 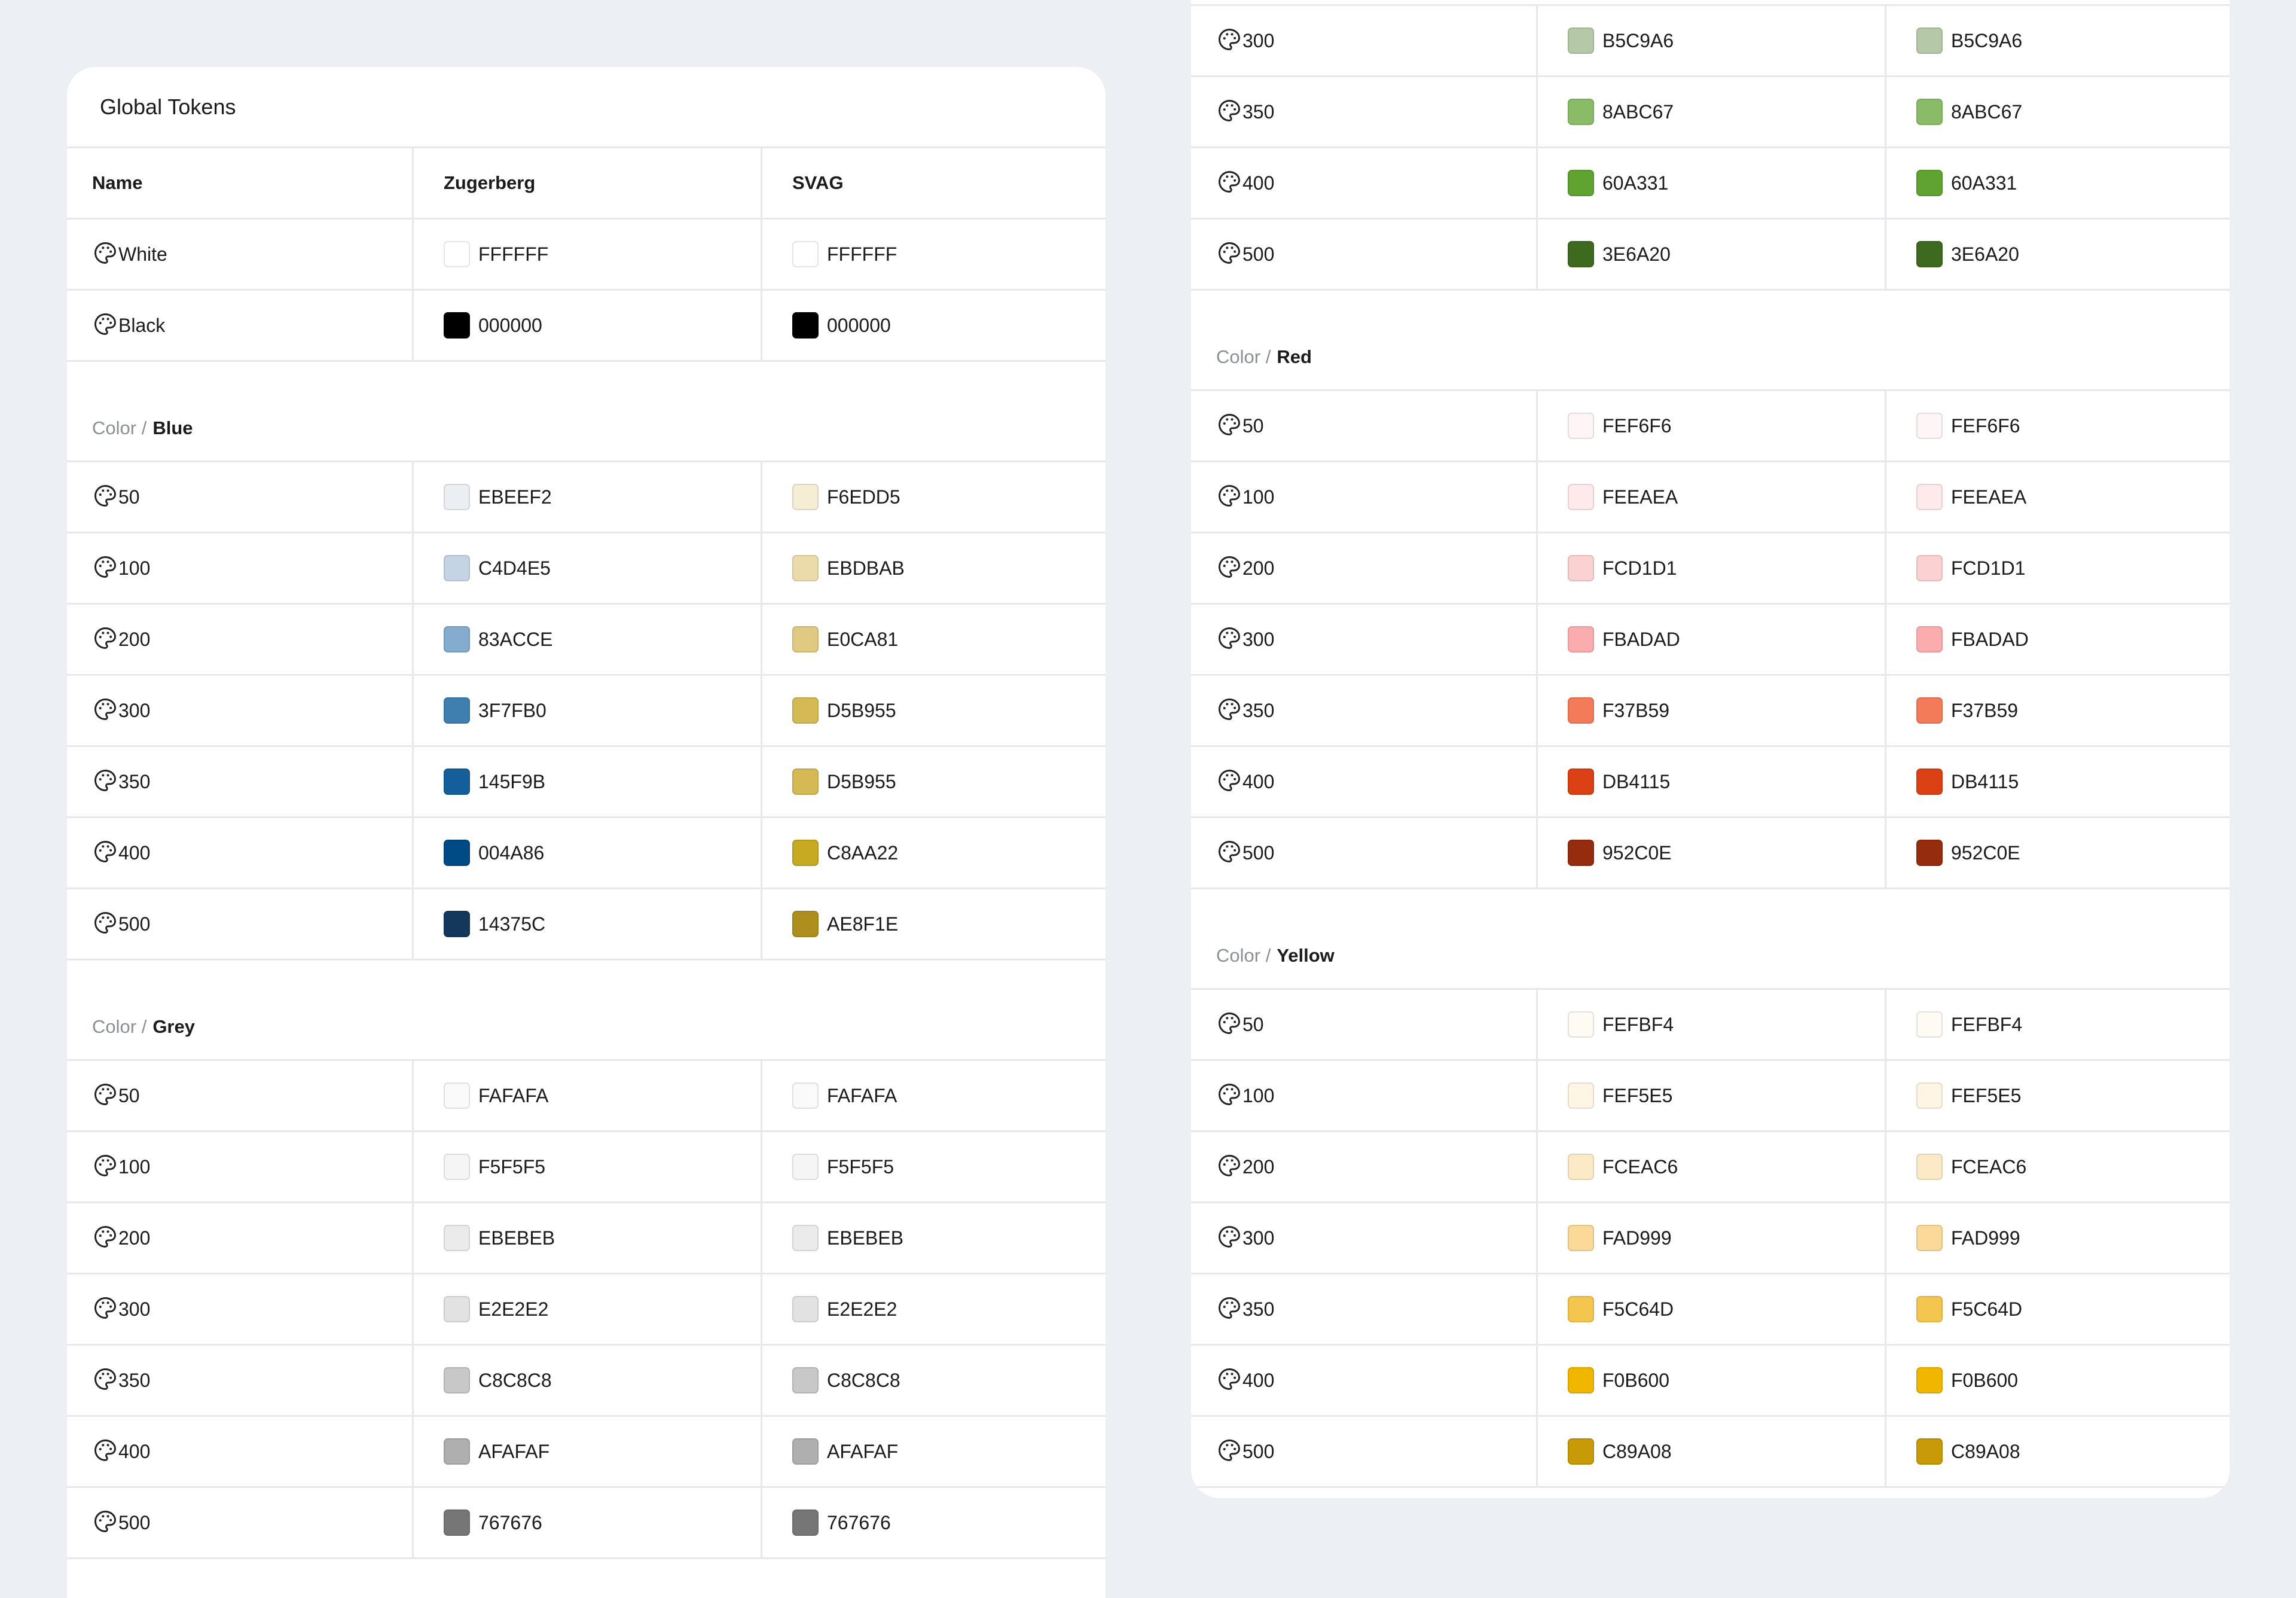 What do you see at coordinates (1985, 1380) in the screenshot?
I see `svag-hex-value: F0B600` at bounding box center [1985, 1380].